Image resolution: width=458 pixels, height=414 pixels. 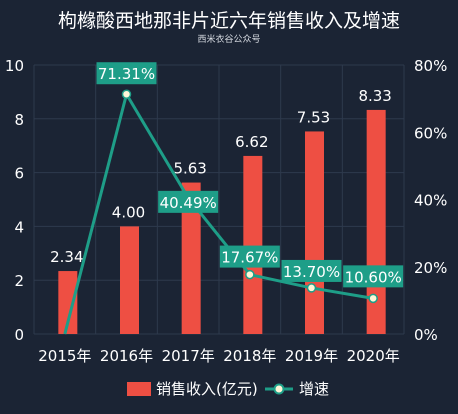 What do you see at coordinates (249, 356) in the screenshot?
I see `x-tick-label: 2018年` at bounding box center [249, 356].